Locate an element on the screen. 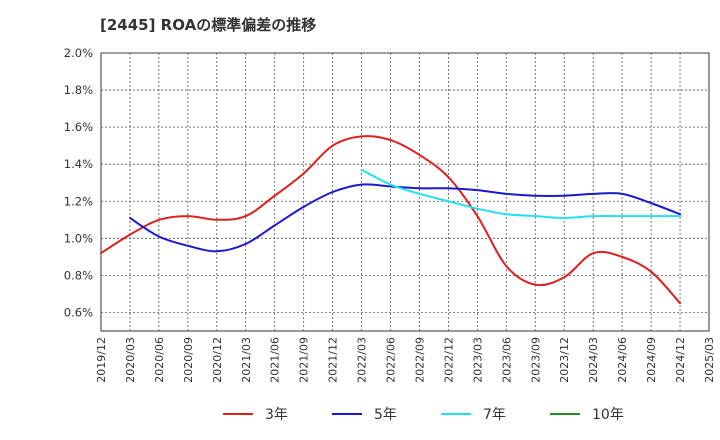 Image resolution: width=720 pixels, height=440 pixels. y-tick-label: 2.0% is located at coordinates (78, 53).